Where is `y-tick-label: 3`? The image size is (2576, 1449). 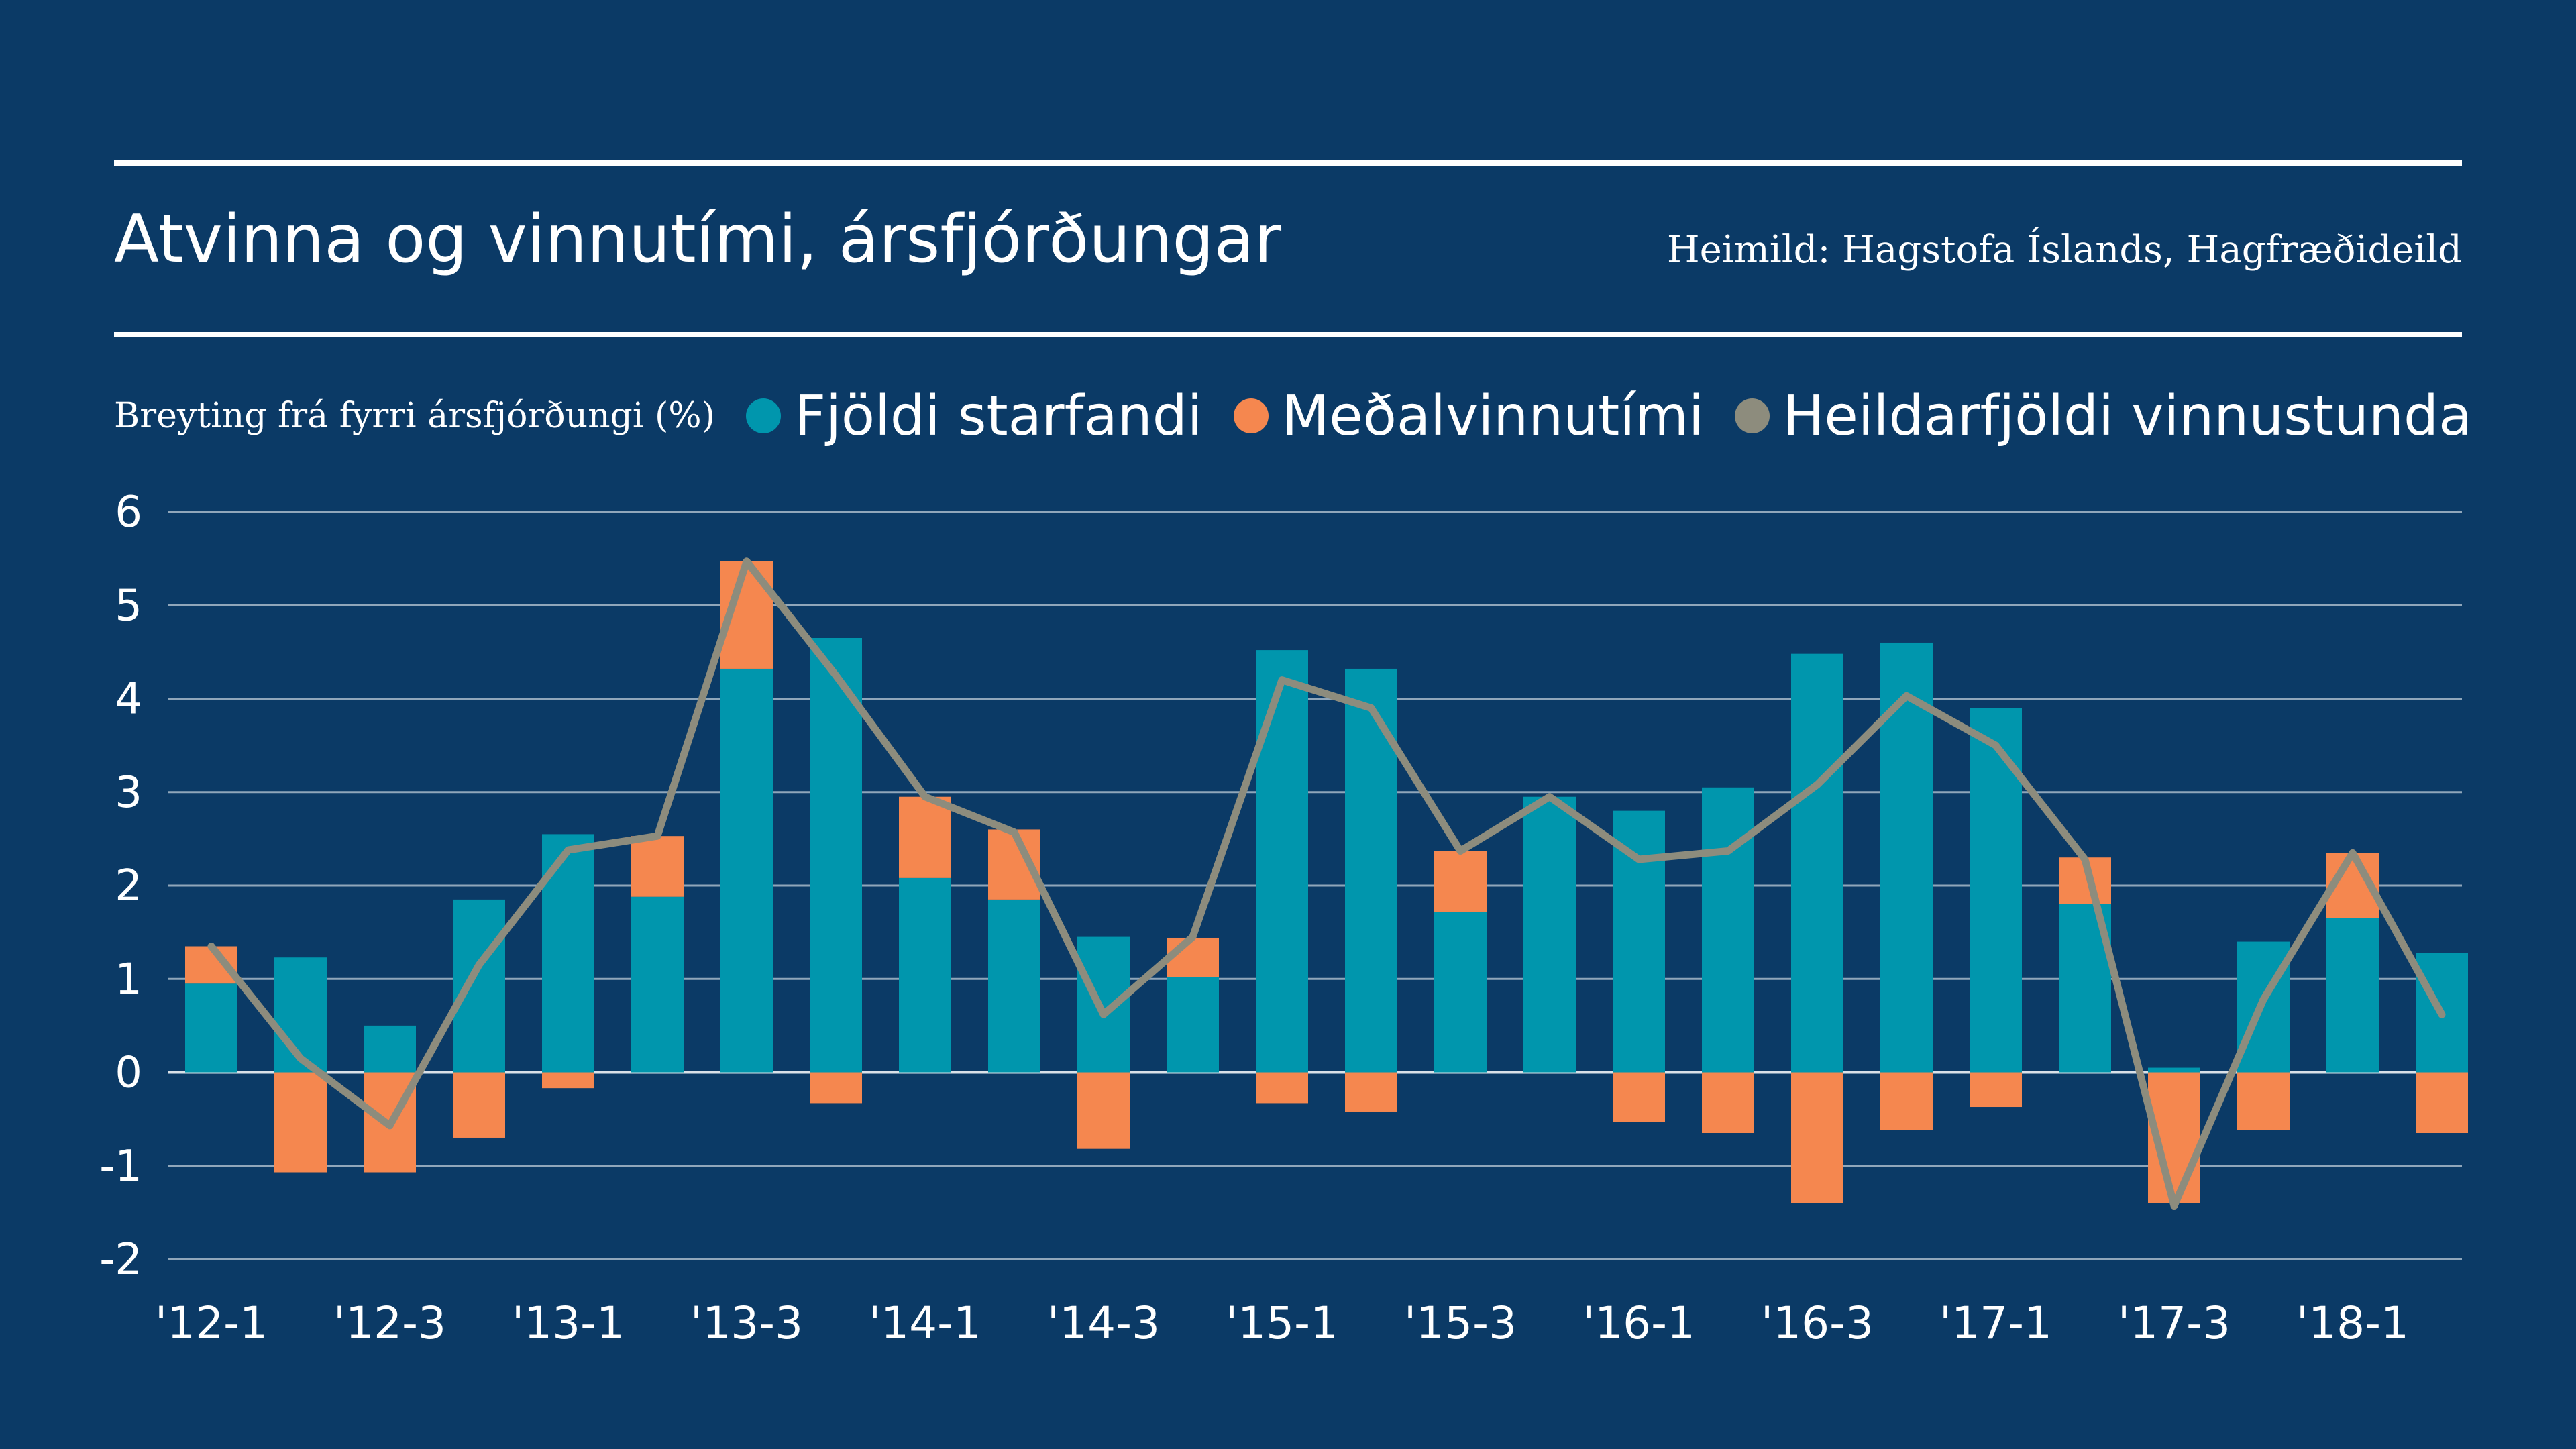 y-tick-label: 3 is located at coordinates (128, 793).